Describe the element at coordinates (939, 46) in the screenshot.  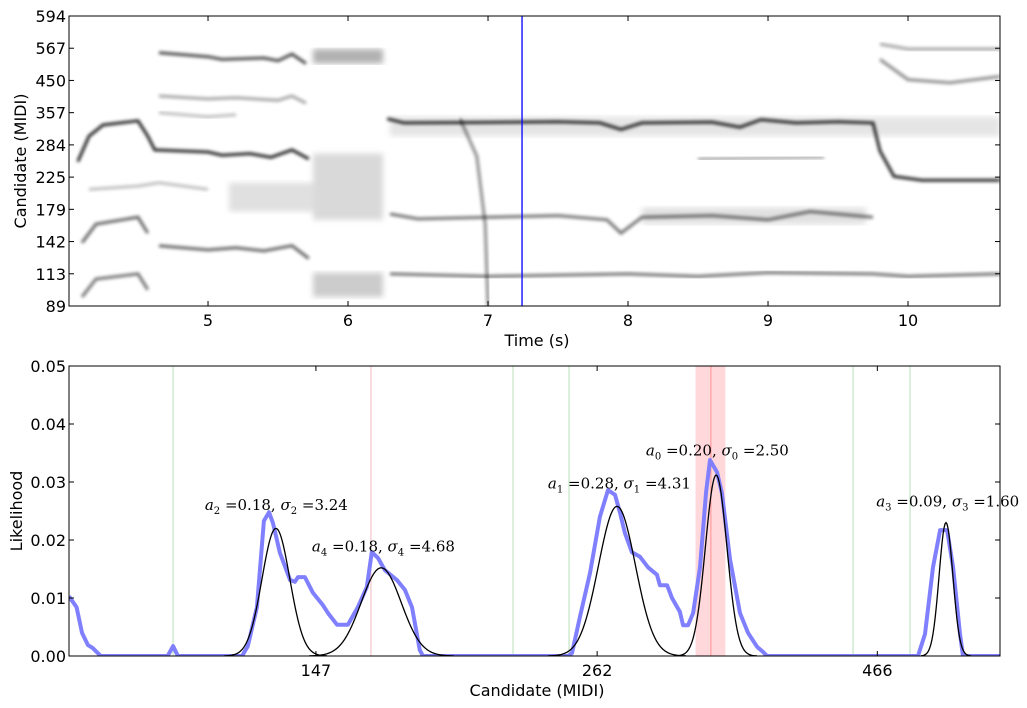
I see `spectrogram-trace-560-right` at that location.